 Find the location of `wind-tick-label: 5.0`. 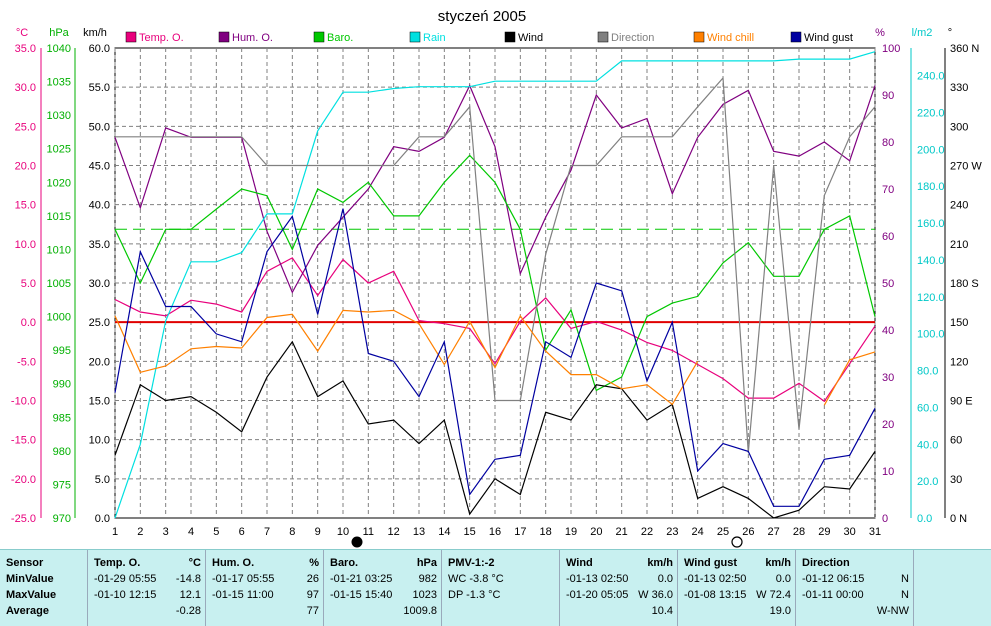

wind-tick-label: 5.0 is located at coordinates (102, 480).